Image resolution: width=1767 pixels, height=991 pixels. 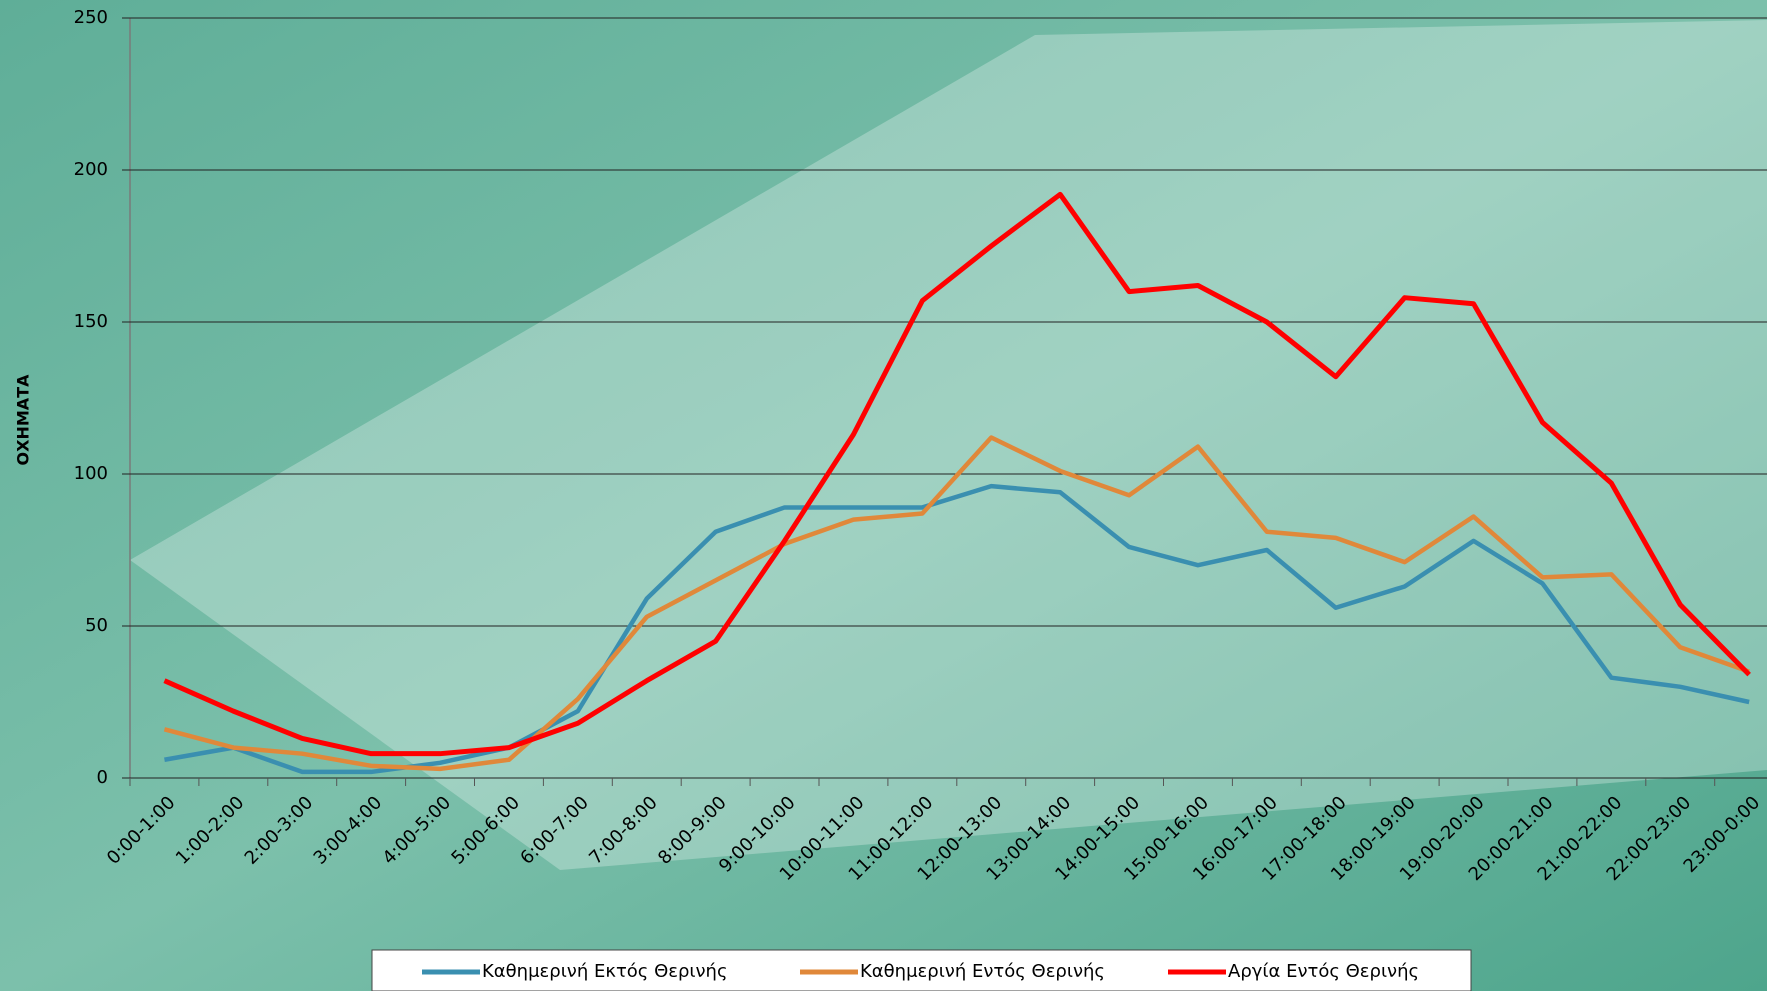 What do you see at coordinates (91, 17) in the screenshot?
I see `y-tick-label: 250` at bounding box center [91, 17].